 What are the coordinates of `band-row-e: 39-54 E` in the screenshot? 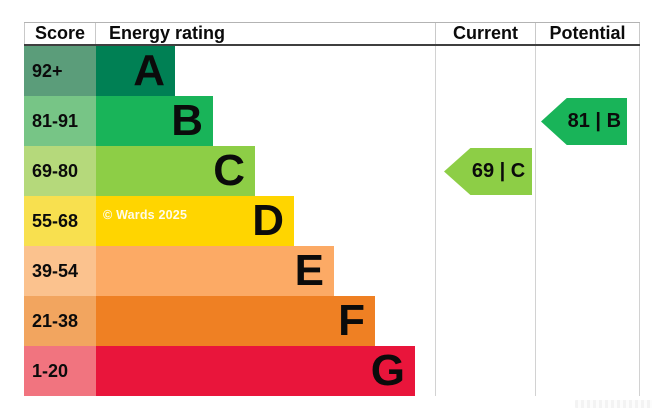 It's located at (332, 271).